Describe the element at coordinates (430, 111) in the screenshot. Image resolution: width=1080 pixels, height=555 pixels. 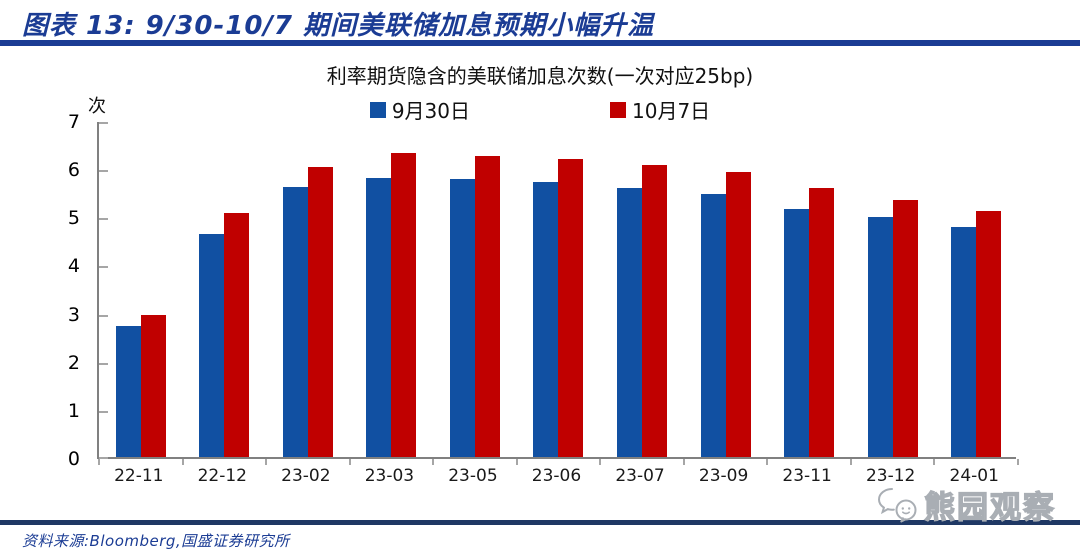
I see `legend-label-sep30: 9月30日` at that location.